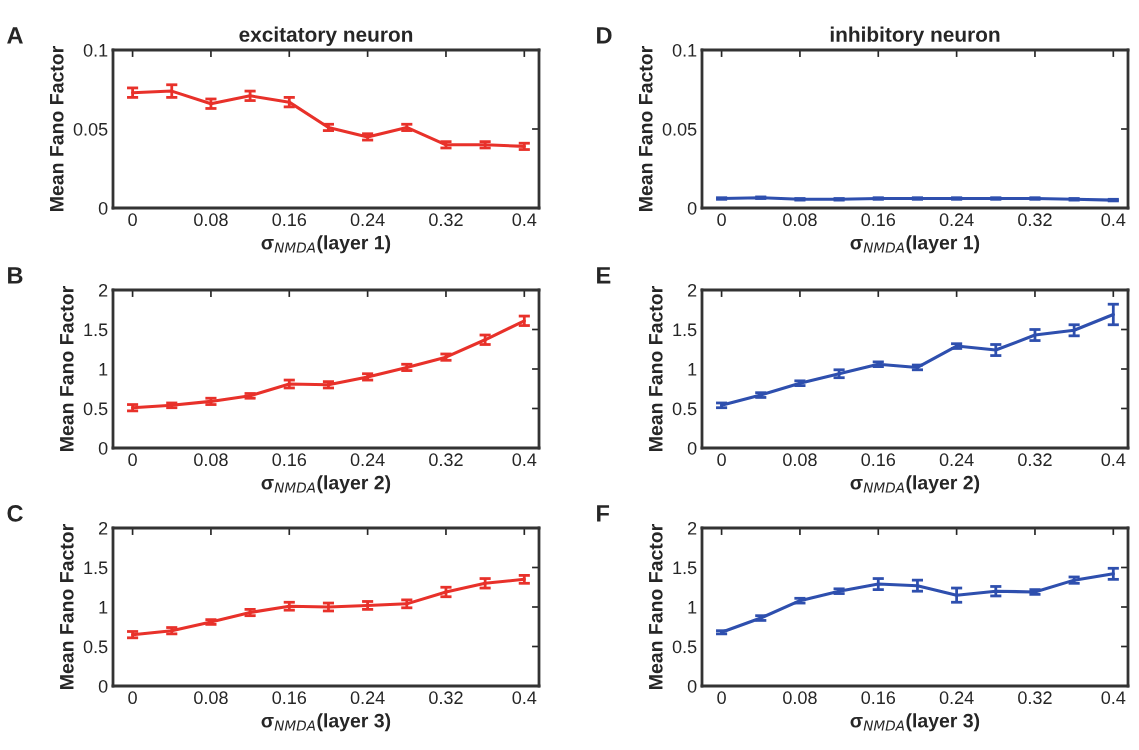  What do you see at coordinates (603, 513) in the screenshot?
I see `text: F` at bounding box center [603, 513].